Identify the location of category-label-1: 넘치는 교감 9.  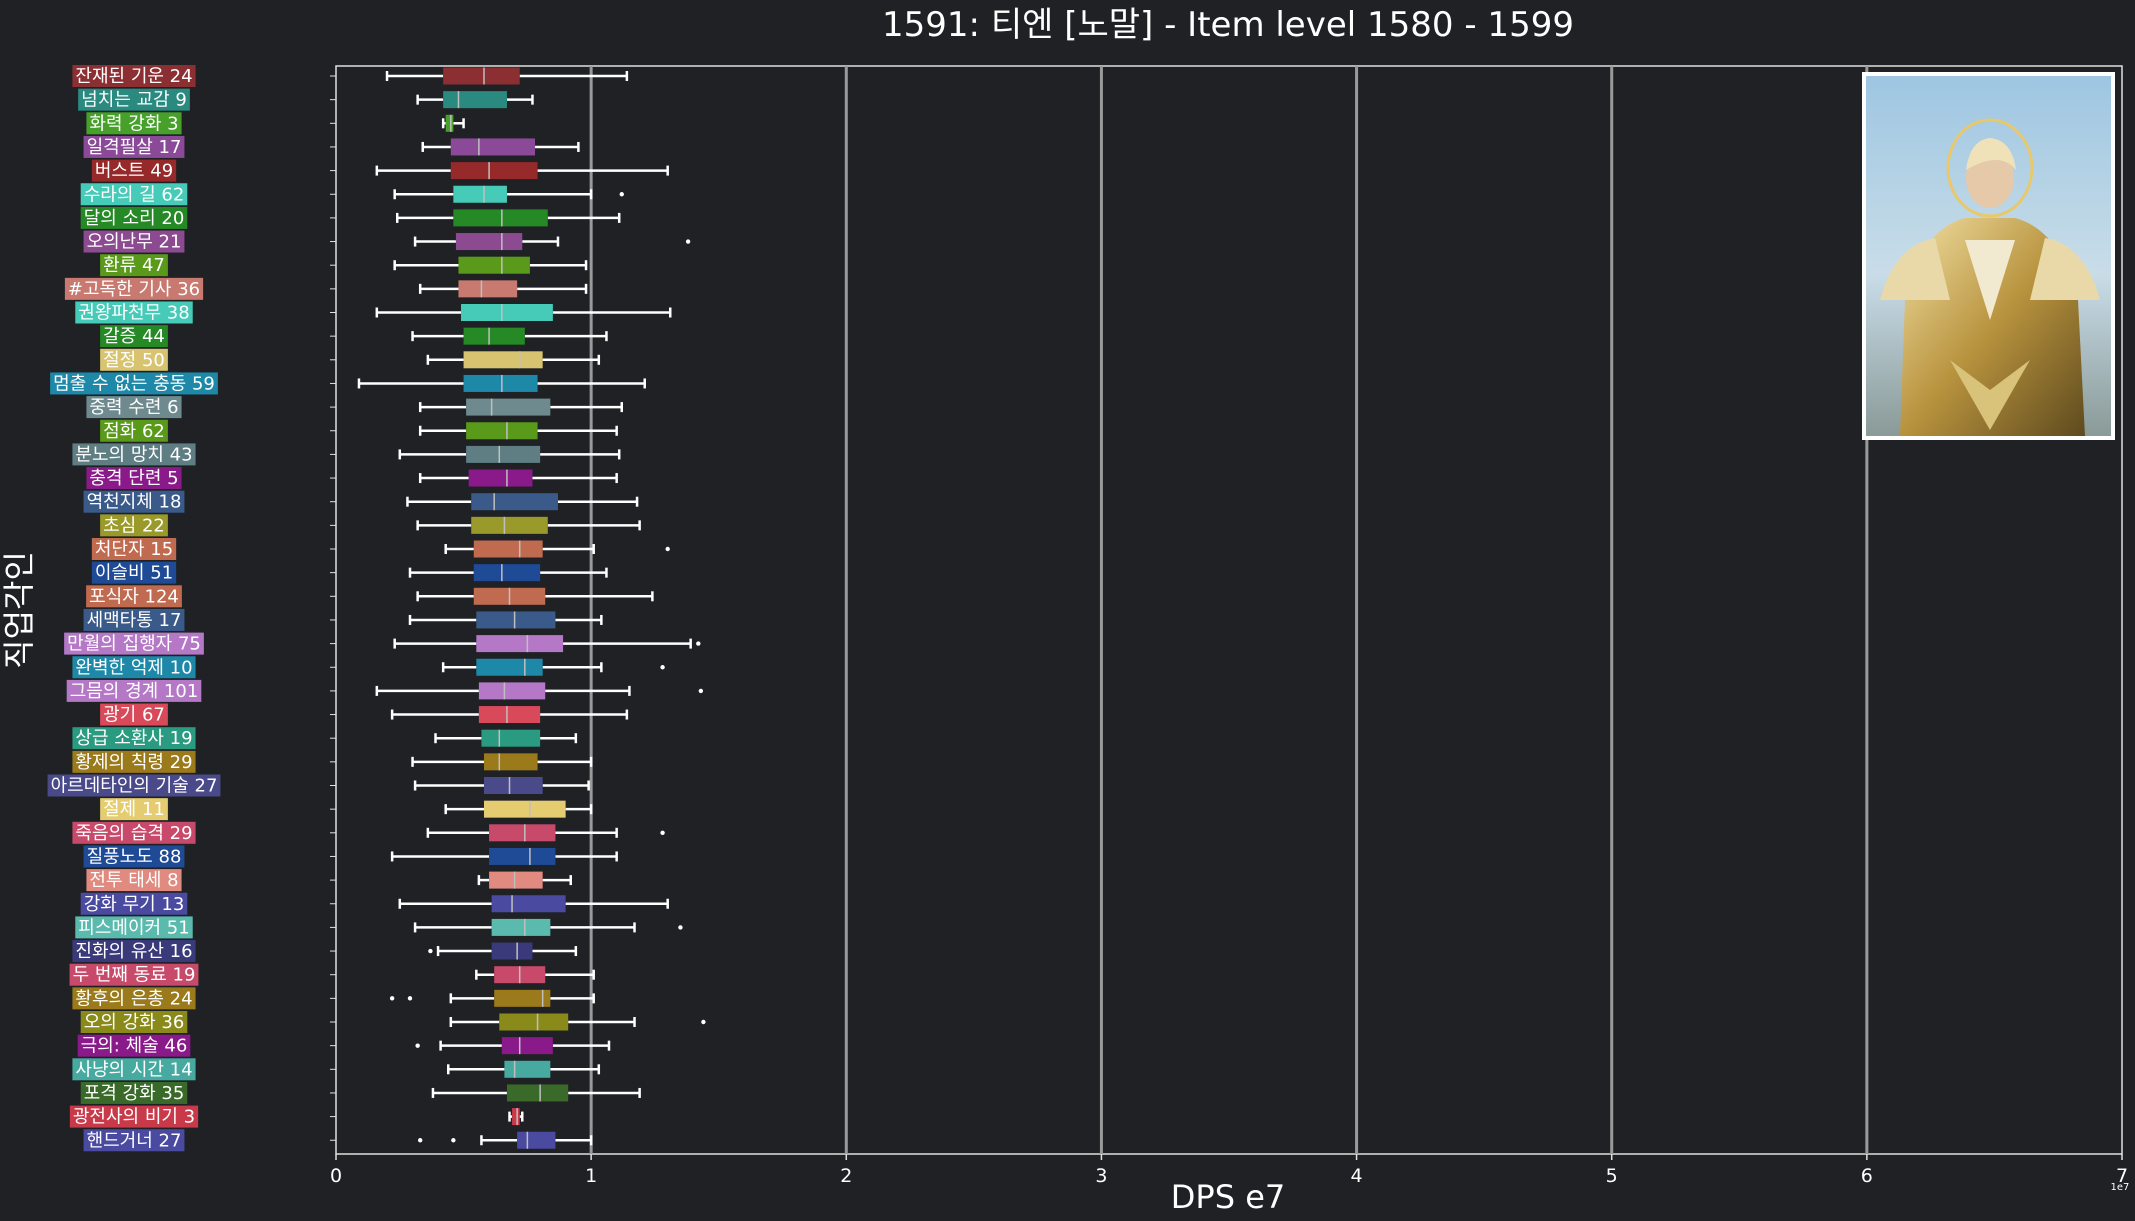
(134, 99).